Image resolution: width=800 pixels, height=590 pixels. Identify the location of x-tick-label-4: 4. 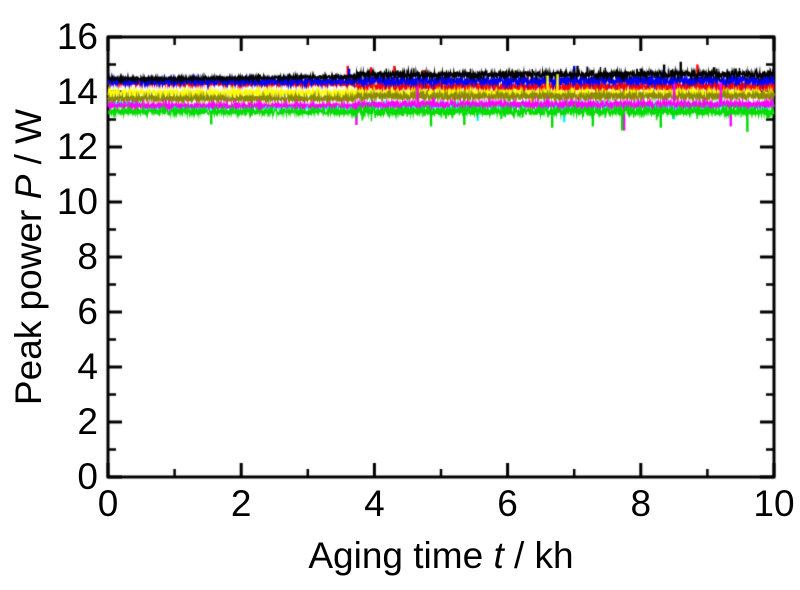
(374, 503).